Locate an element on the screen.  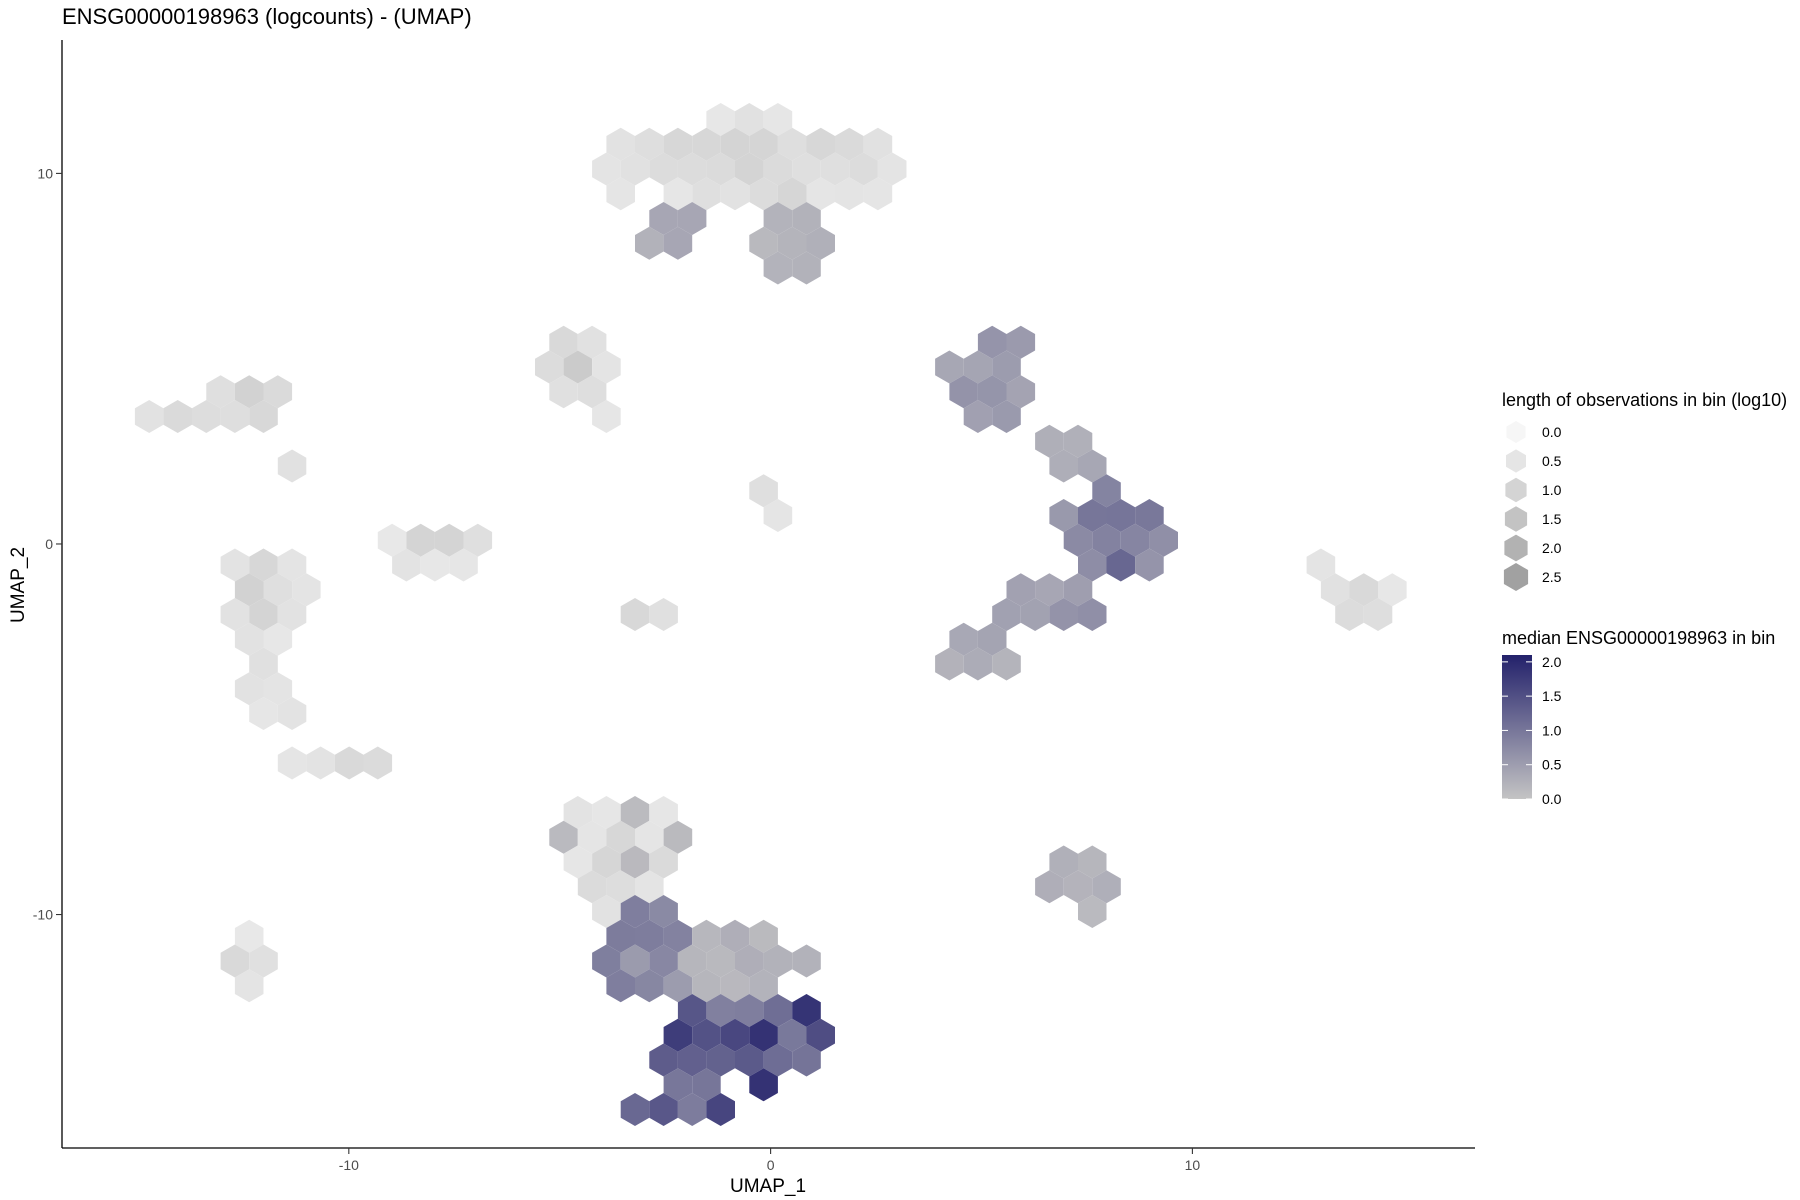
y-tick-label: 10 is located at coordinates (45, 173).